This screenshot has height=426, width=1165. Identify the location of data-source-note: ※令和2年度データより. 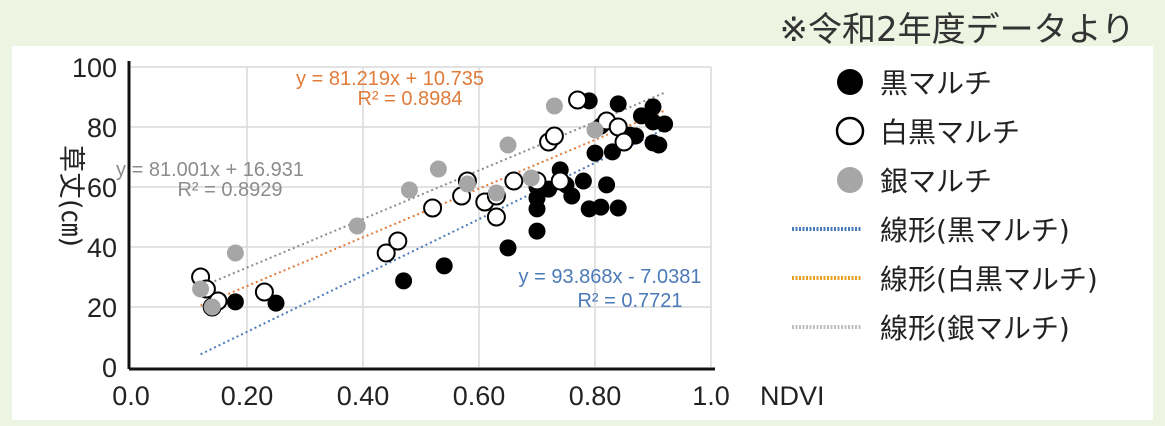
(957, 30).